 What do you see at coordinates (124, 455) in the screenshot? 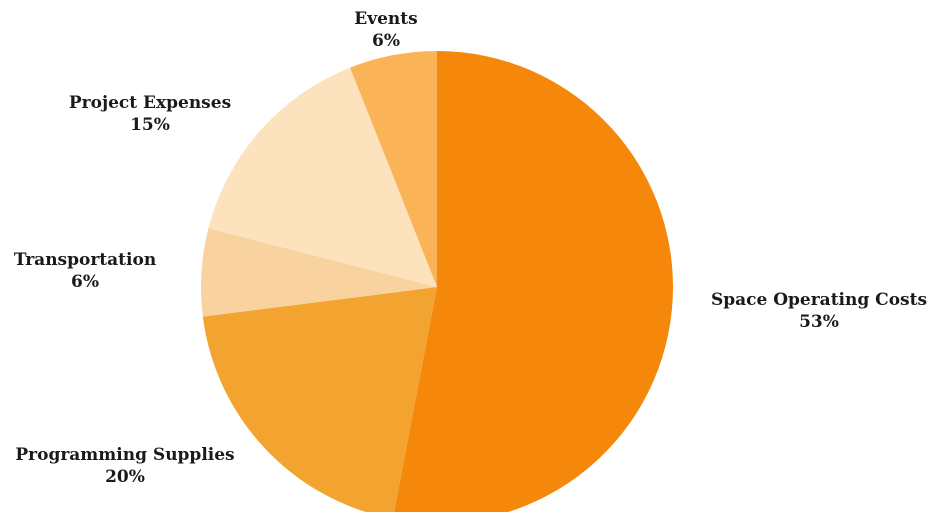
I see `slice-label-programming-supplies: Programming Supplies` at bounding box center [124, 455].